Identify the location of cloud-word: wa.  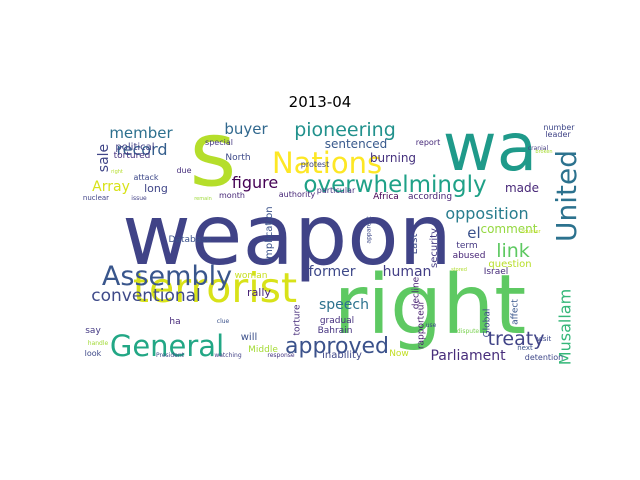
(490, 147).